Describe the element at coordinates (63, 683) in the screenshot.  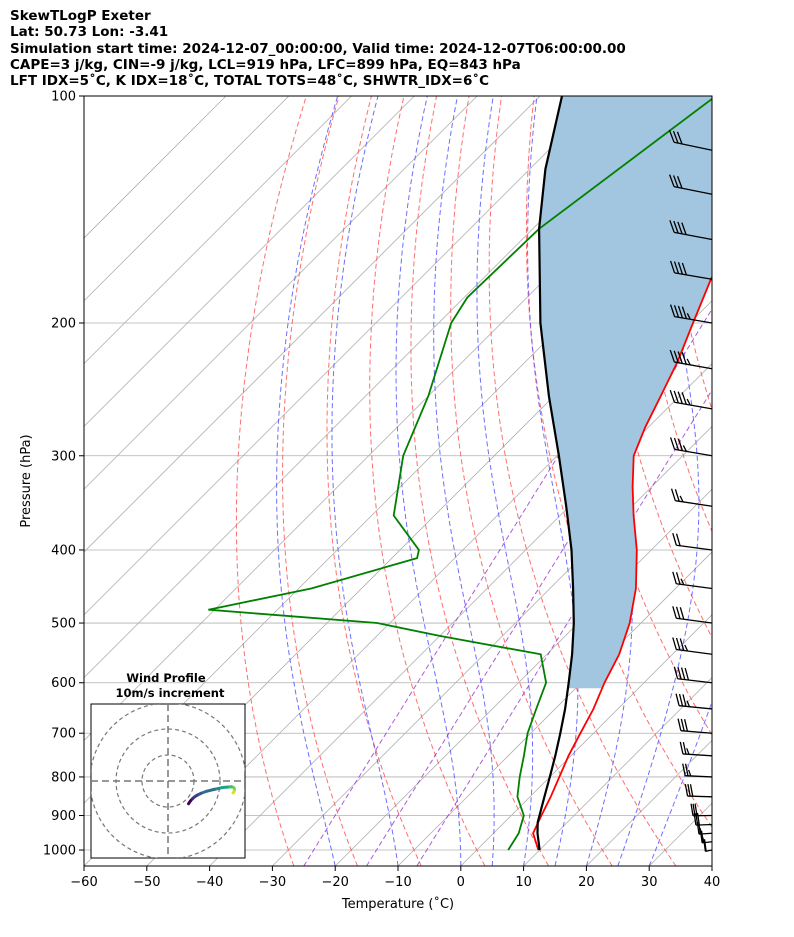
I see `y-tick-label: 600` at that location.